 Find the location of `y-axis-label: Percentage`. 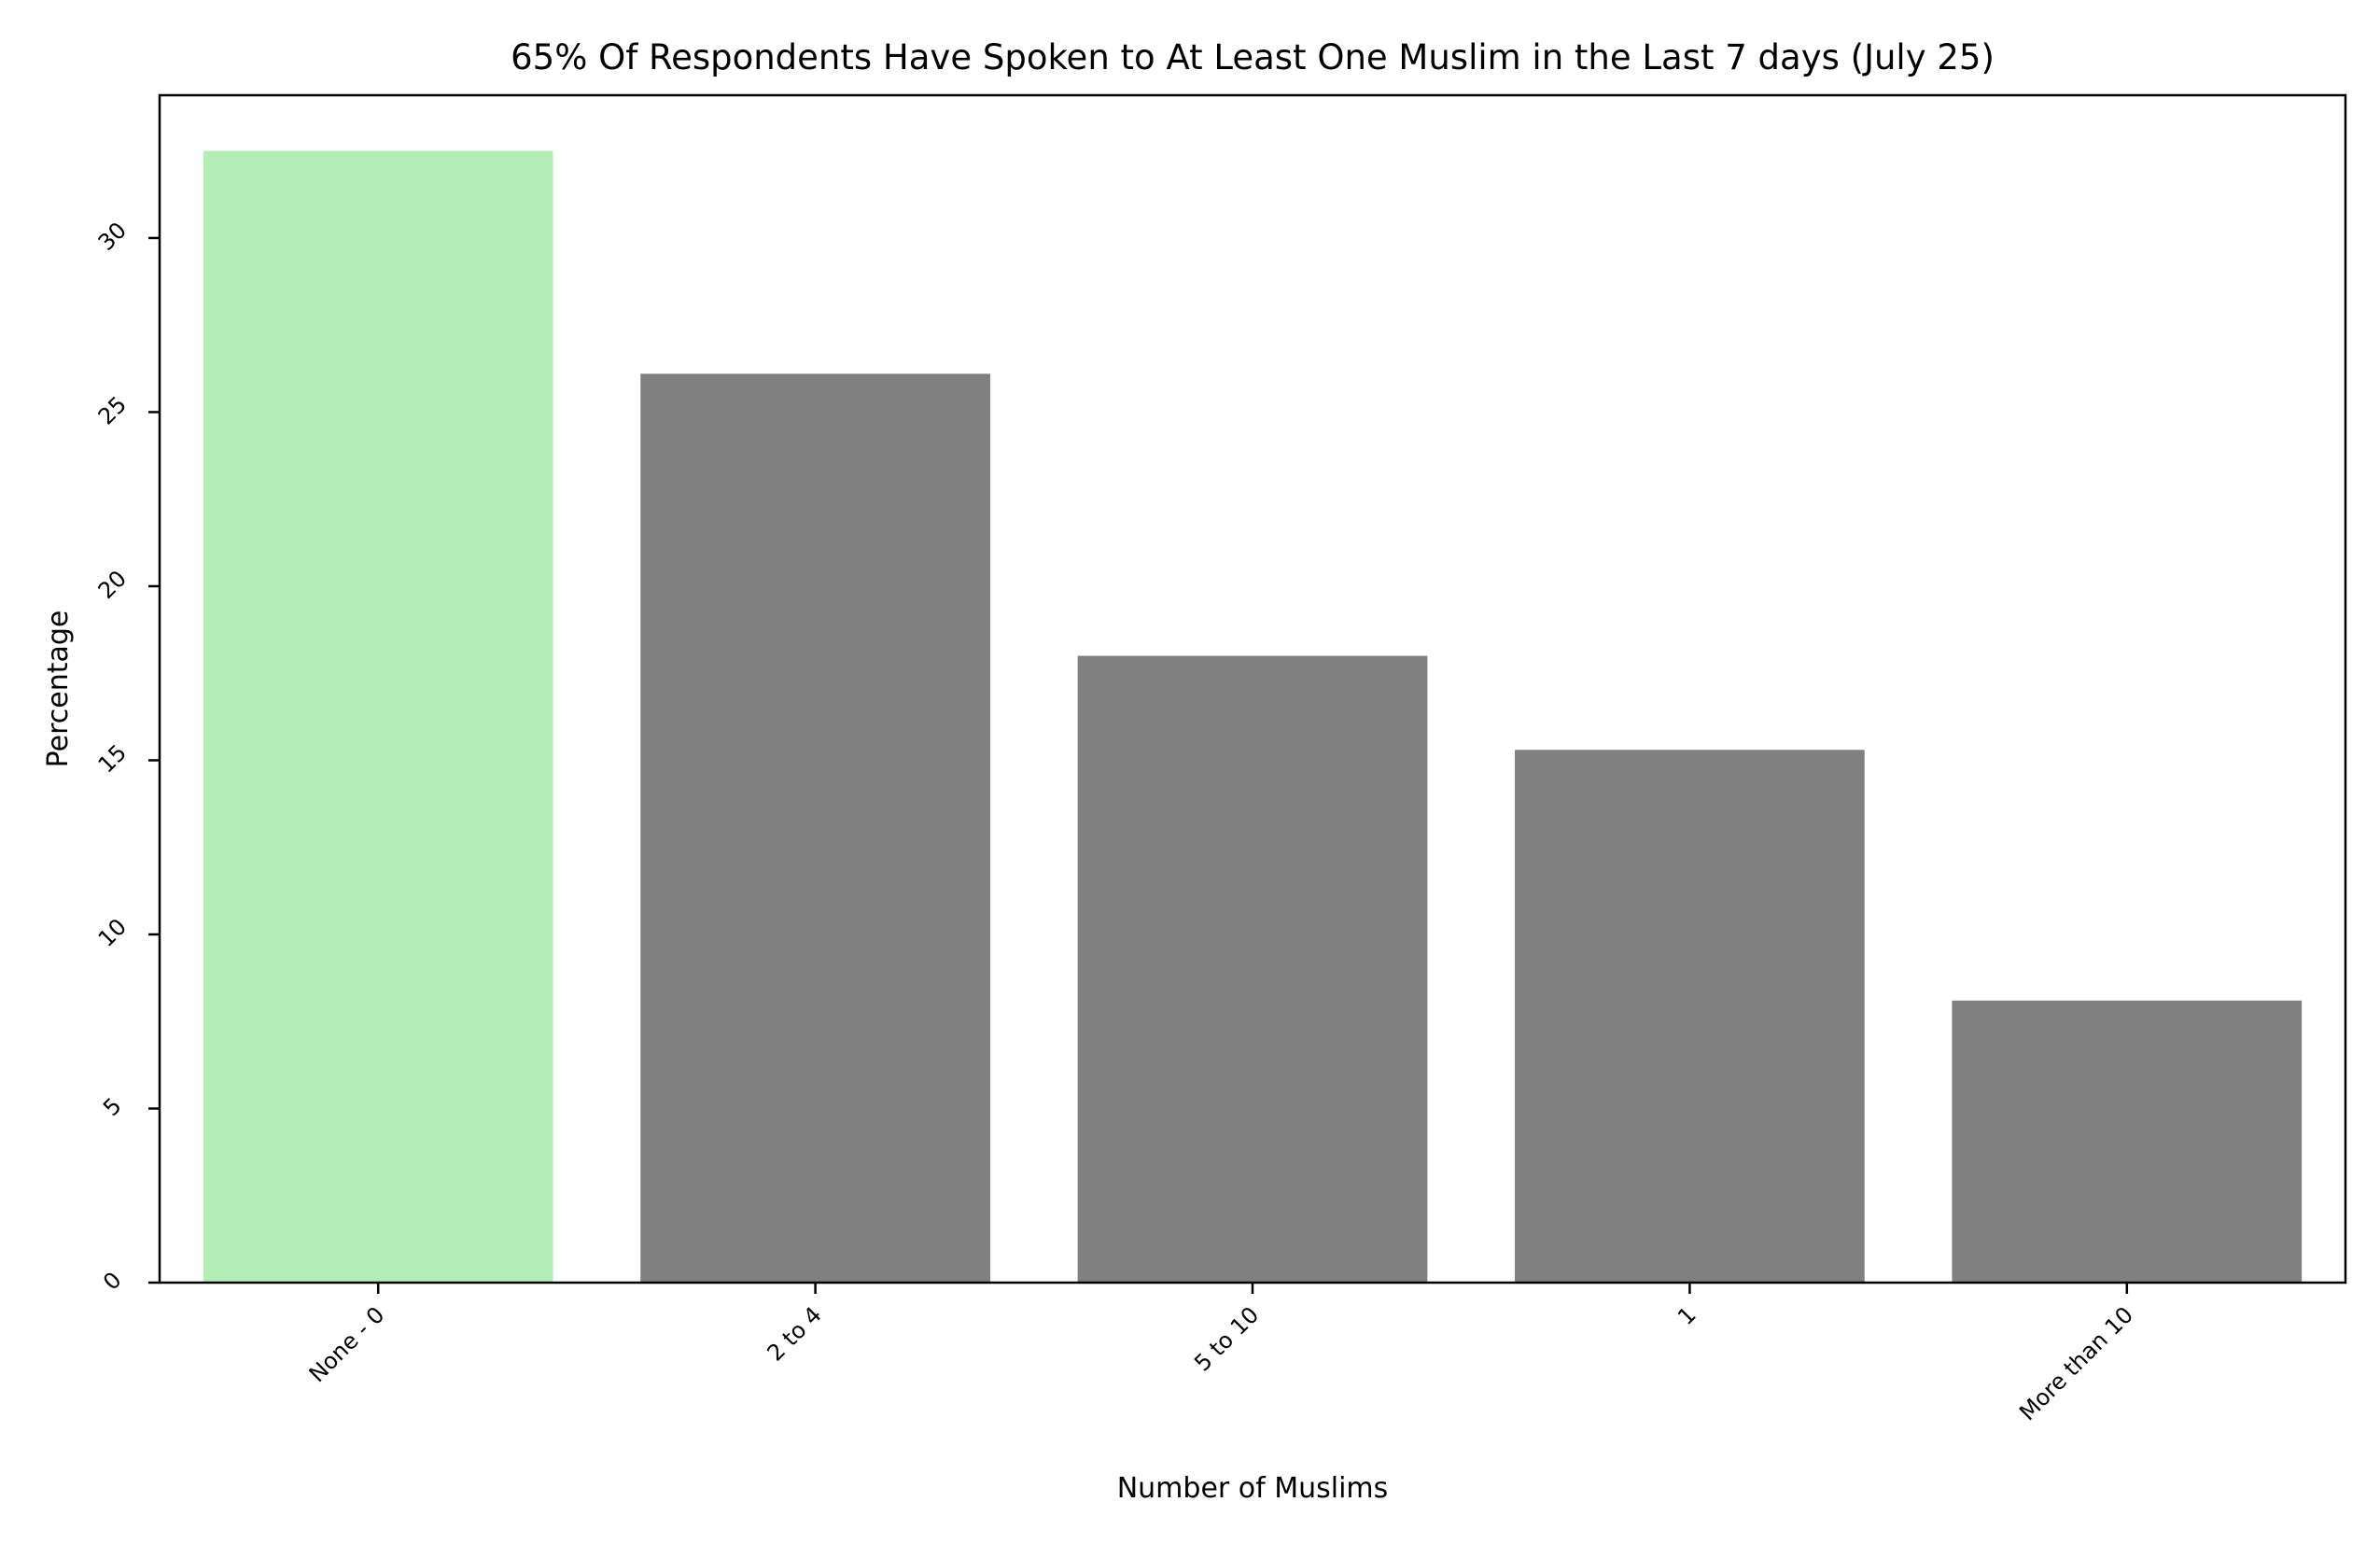

y-axis-label: Percentage is located at coordinates (58, 689).